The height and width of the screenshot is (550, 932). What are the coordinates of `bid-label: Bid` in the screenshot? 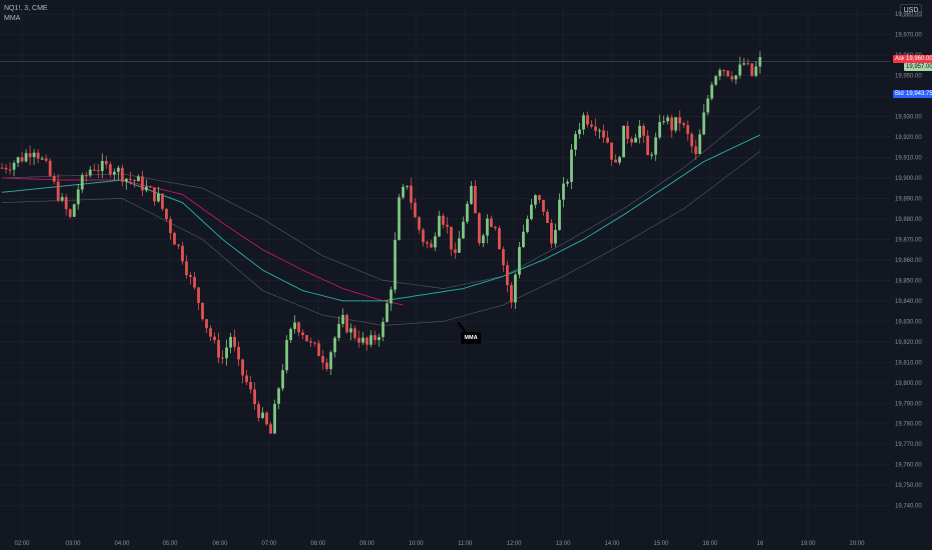 It's located at (899, 94).